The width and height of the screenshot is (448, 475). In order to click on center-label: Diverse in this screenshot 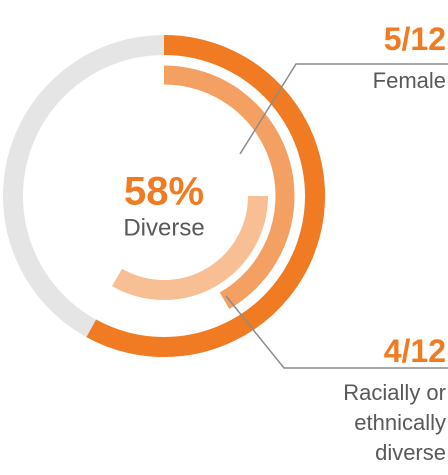, I will do `click(163, 227)`.